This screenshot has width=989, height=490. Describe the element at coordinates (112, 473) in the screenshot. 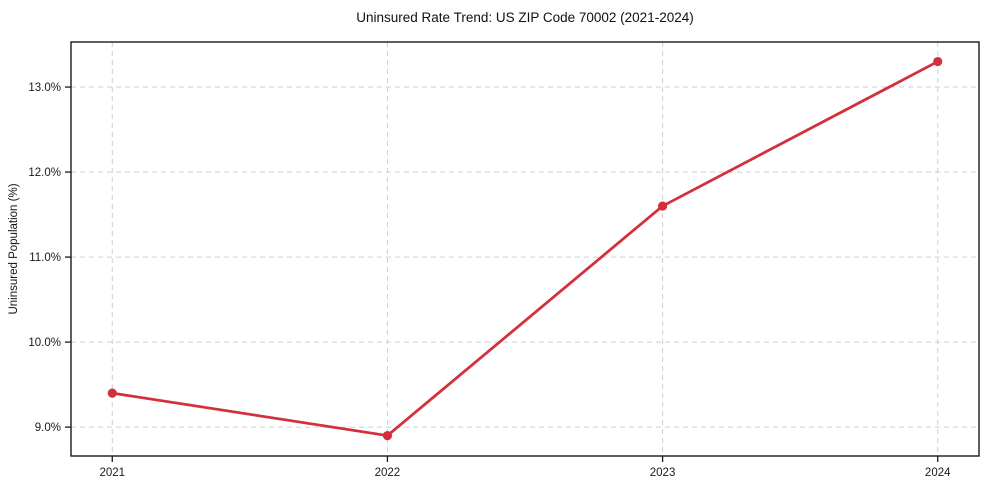

I see `x-tick-label: 2021` at that location.